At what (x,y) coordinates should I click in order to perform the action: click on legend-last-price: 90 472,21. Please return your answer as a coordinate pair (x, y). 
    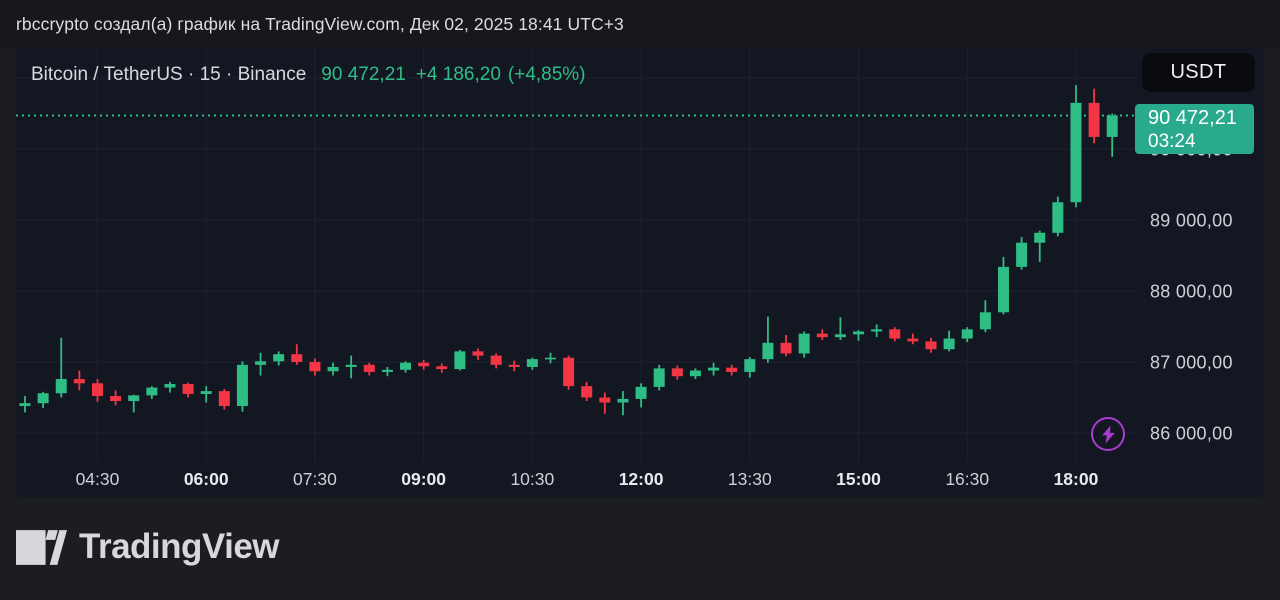
    Looking at the image, I should click on (363, 74).